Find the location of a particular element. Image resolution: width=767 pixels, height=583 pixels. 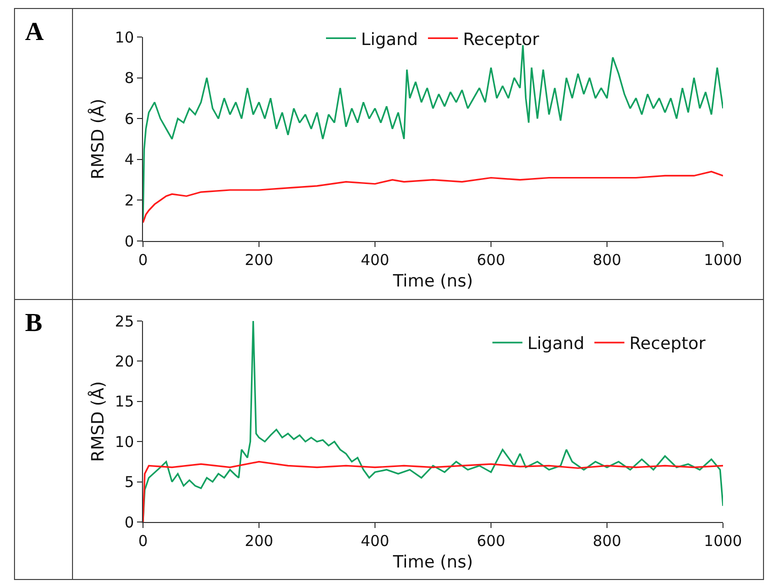

y-tick-label: 25 is located at coordinates (124, 321).